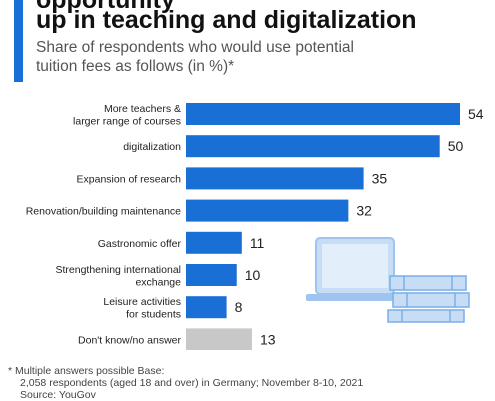 Image resolution: width=495 pixels, height=401 pixels. What do you see at coordinates (253, 275) in the screenshot?
I see `bar-value-label-5: 10` at bounding box center [253, 275].